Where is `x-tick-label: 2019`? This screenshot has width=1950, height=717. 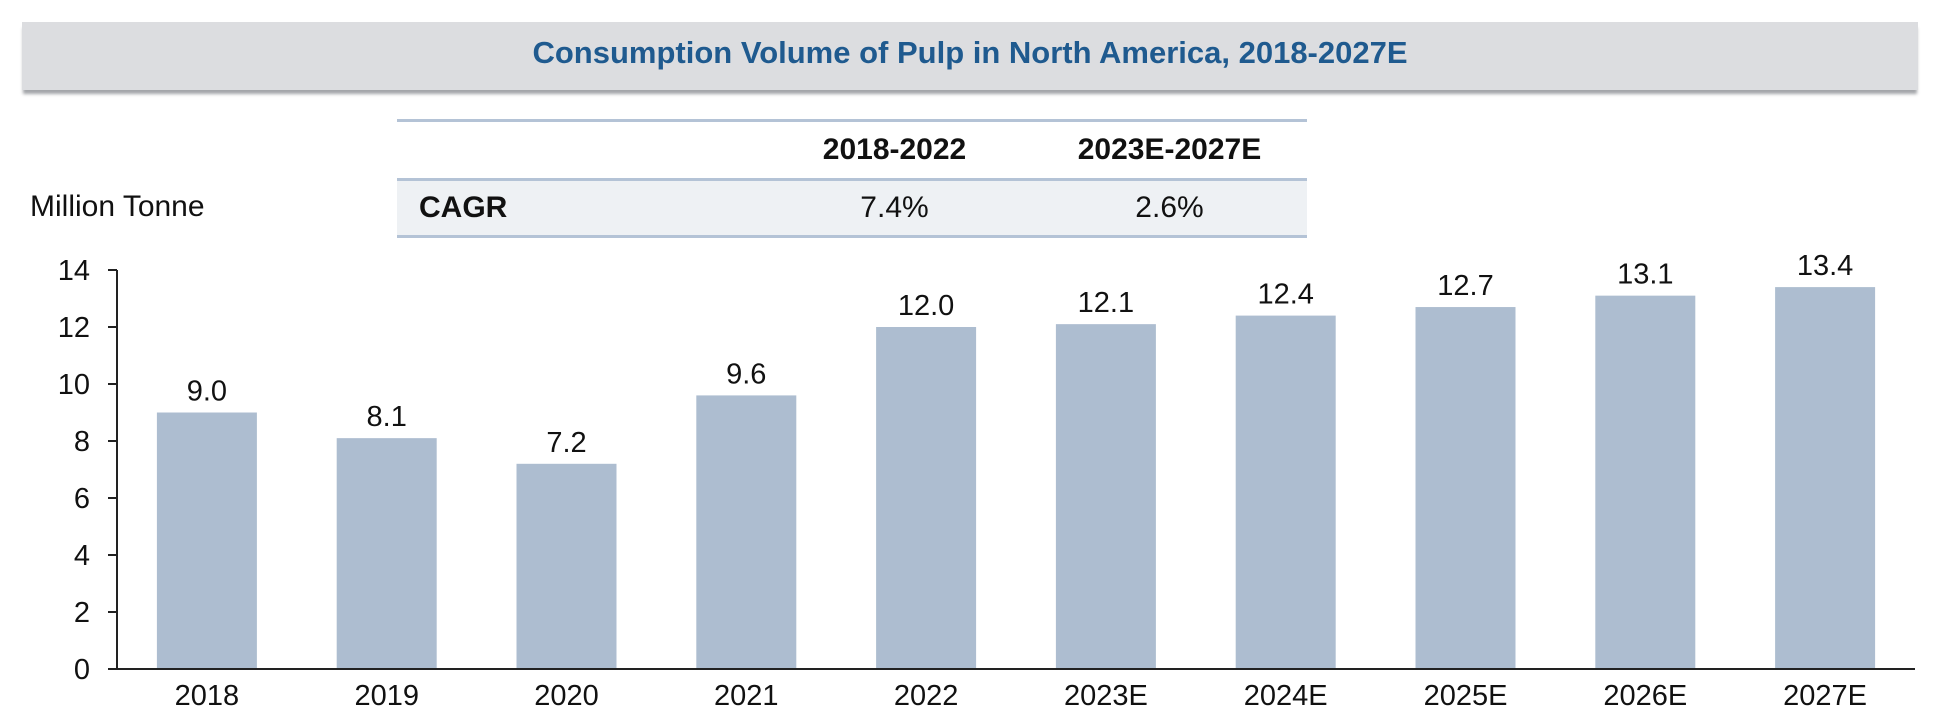
x-tick-label: 2019 is located at coordinates (386, 696).